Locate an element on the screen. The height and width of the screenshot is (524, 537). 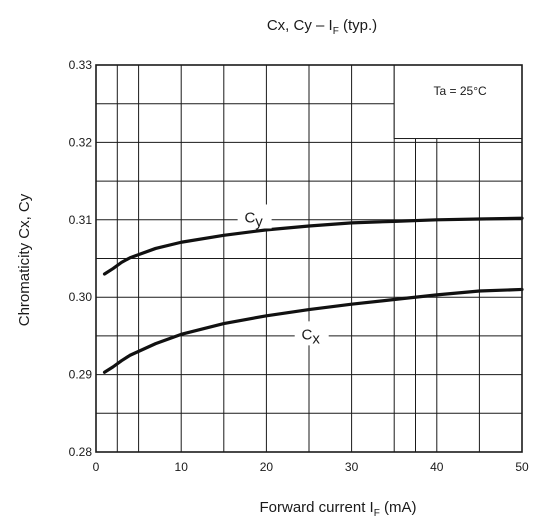
svg-text: Forward current IF (mA) is located at coordinates (338, 509).